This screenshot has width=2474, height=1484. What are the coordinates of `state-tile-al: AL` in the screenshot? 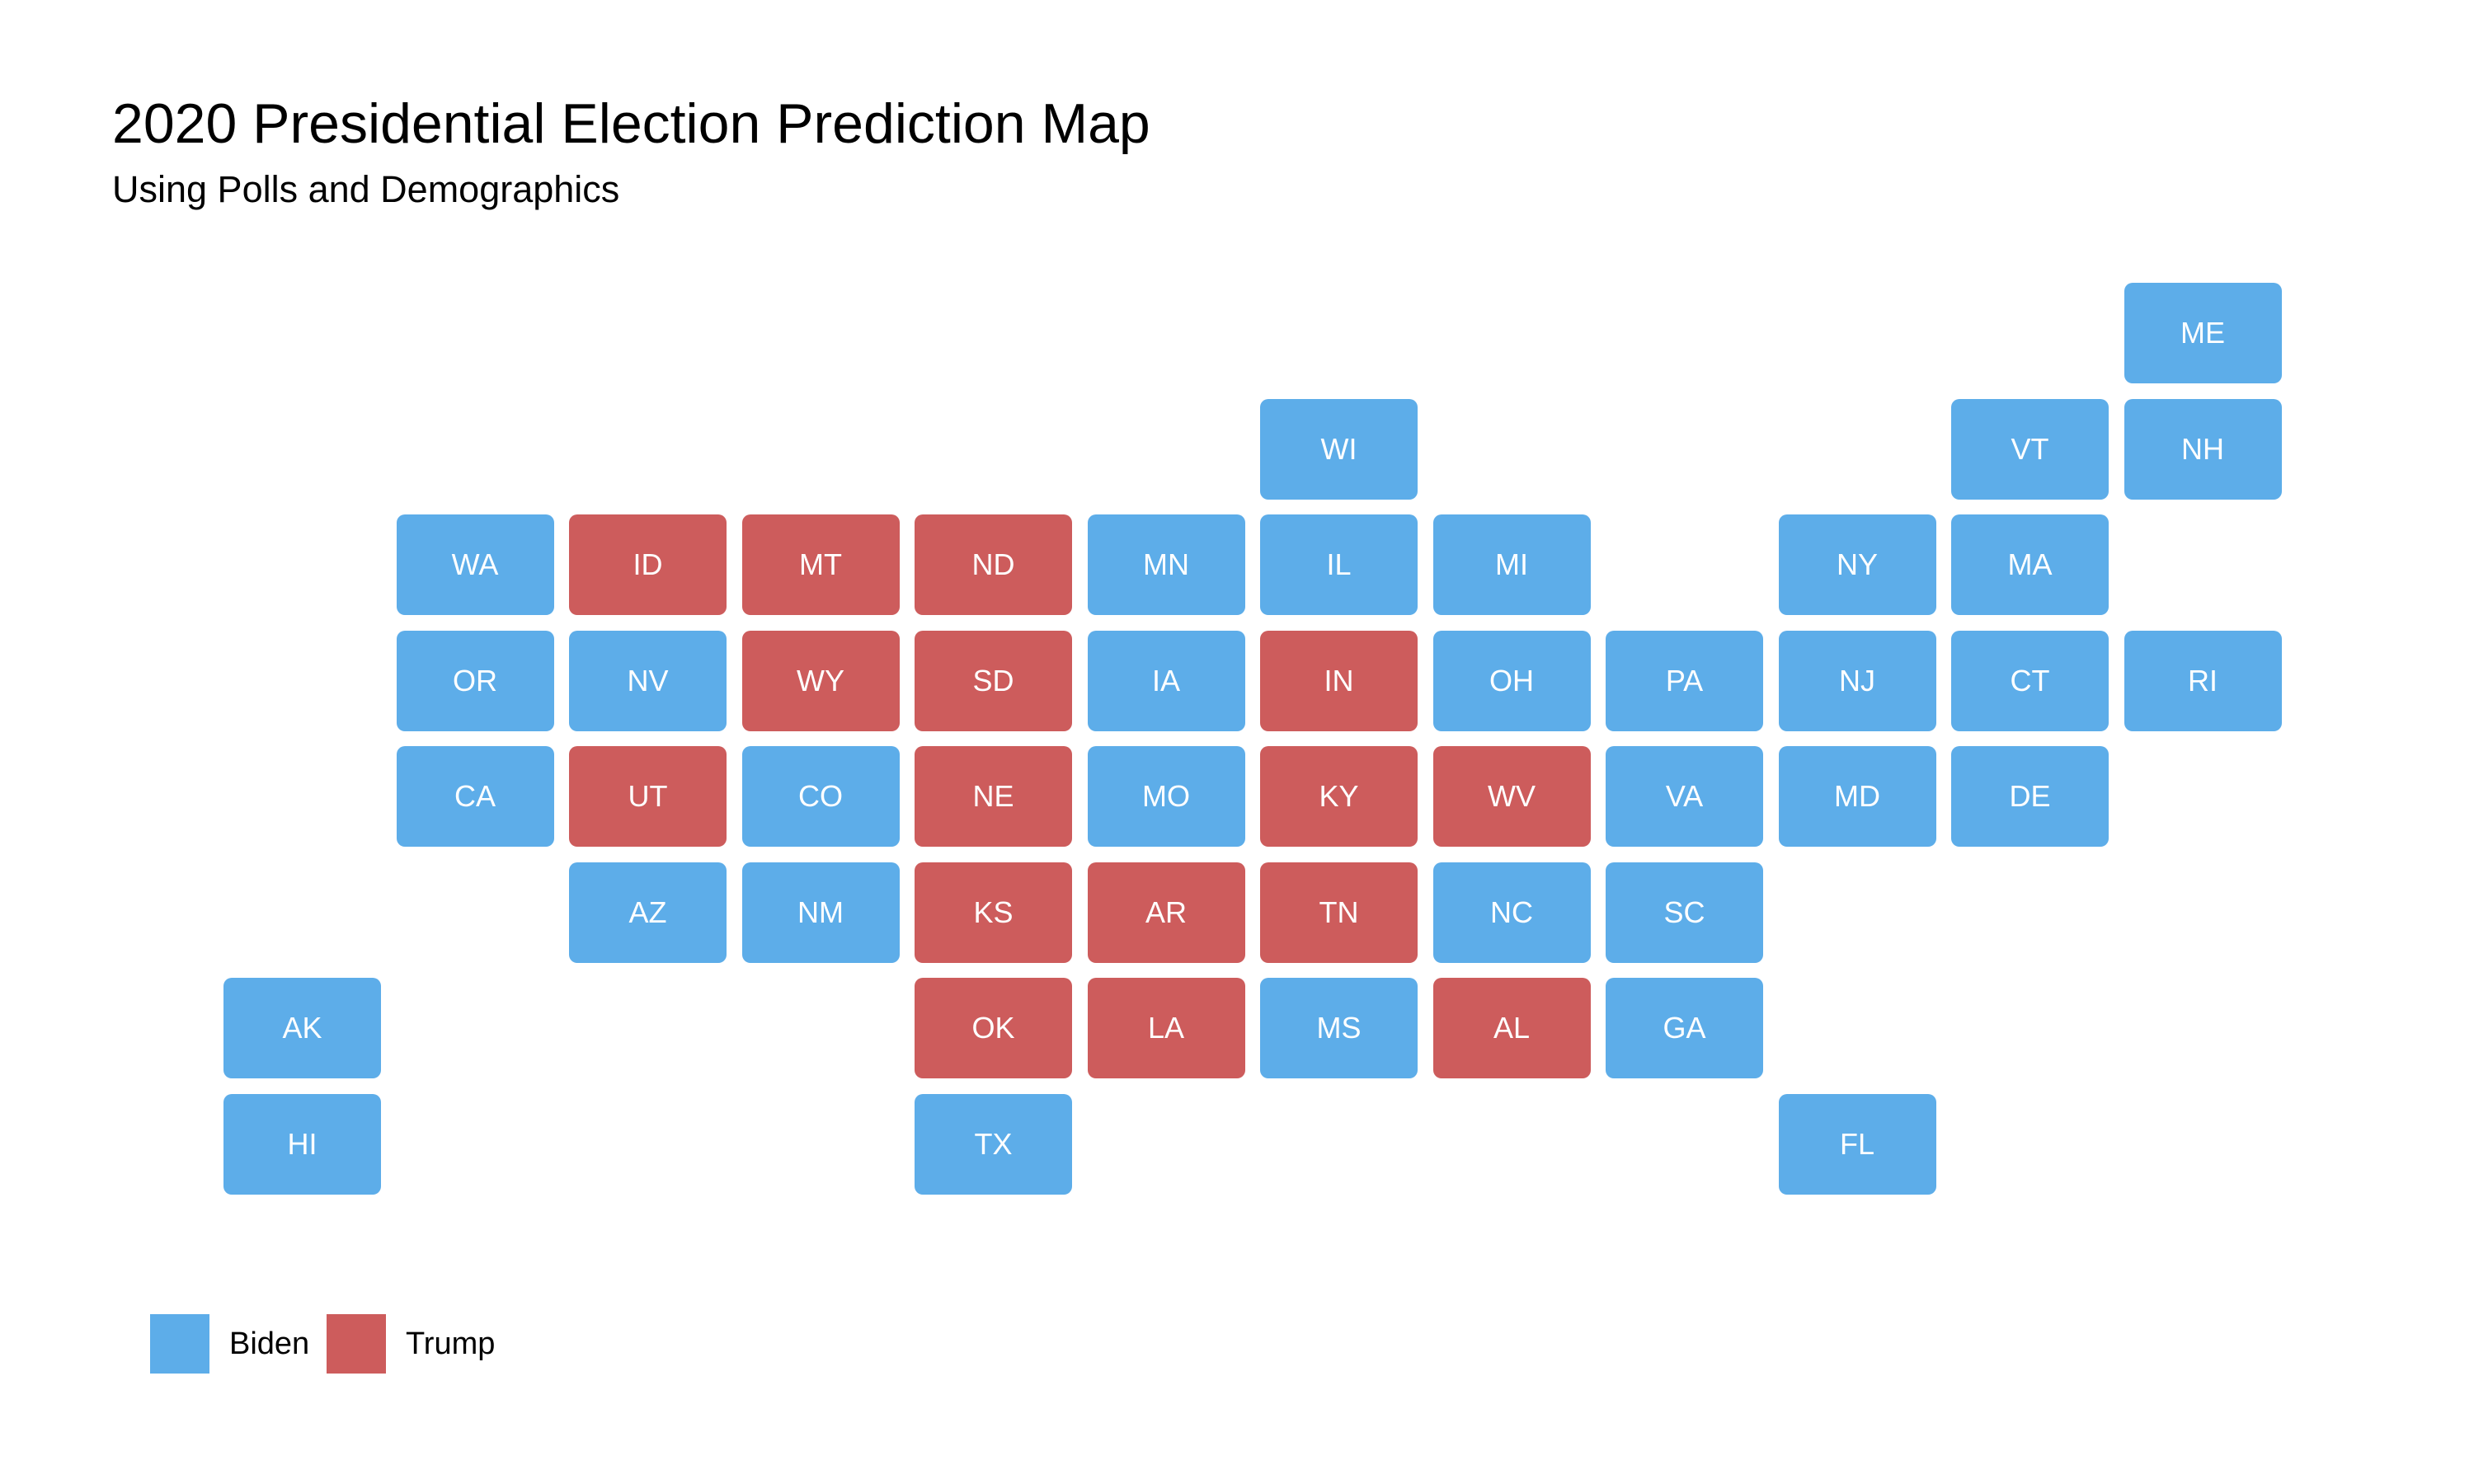 It's located at (1511, 1028).